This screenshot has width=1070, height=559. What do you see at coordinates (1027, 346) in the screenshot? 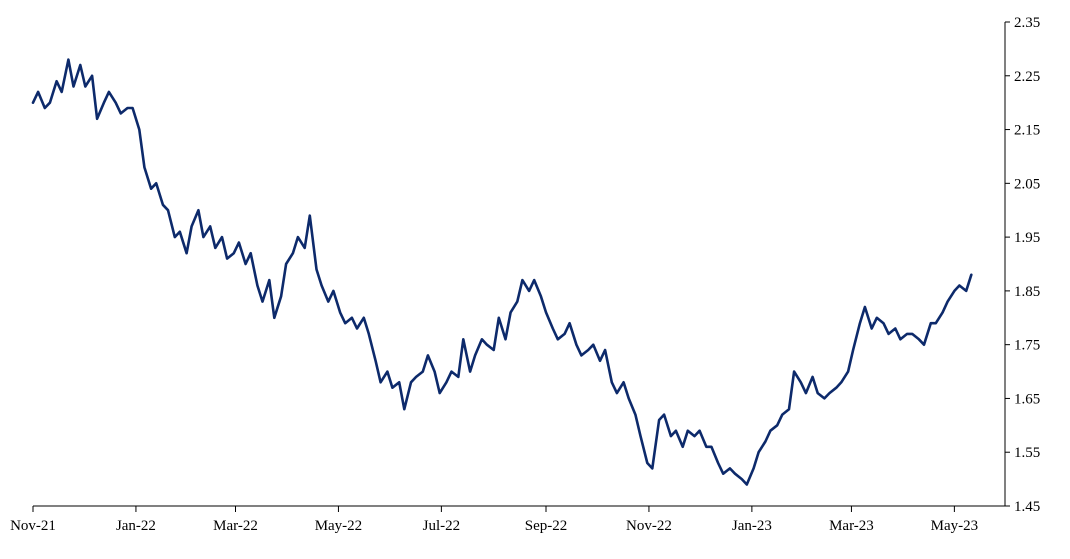
I see `y-tick-label: 1.75` at bounding box center [1027, 346].